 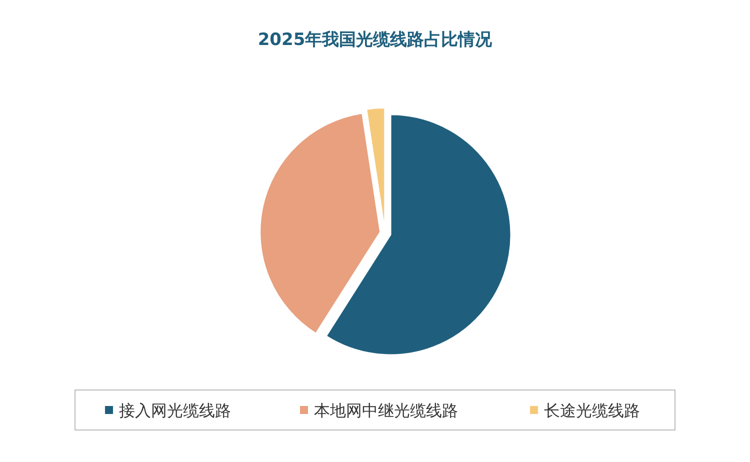 What do you see at coordinates (175, 410) in the screenshot?
I see `legend-label: 接入网光缆线路` at bounding box center [175, 410].